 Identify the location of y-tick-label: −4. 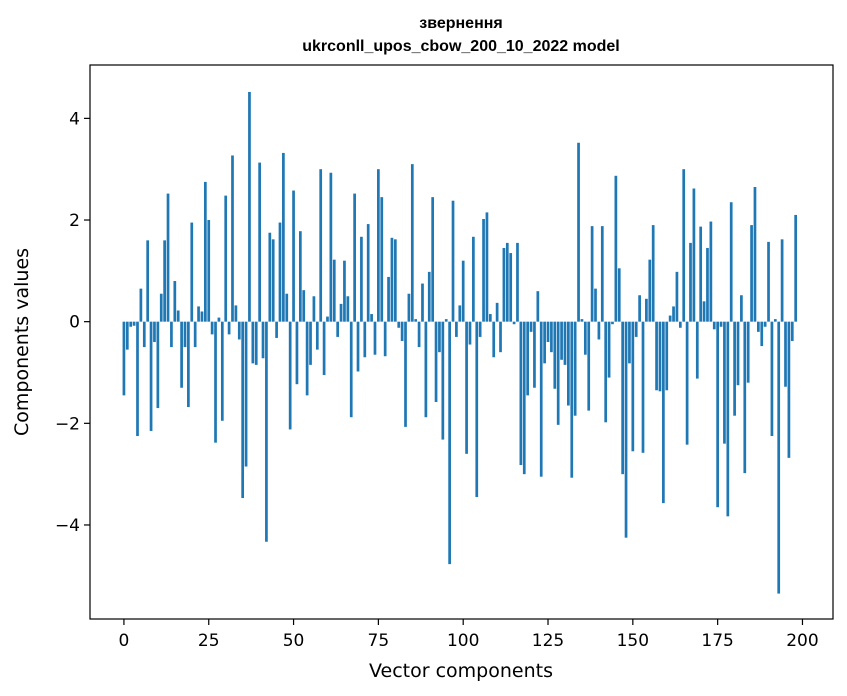
(67, 526).